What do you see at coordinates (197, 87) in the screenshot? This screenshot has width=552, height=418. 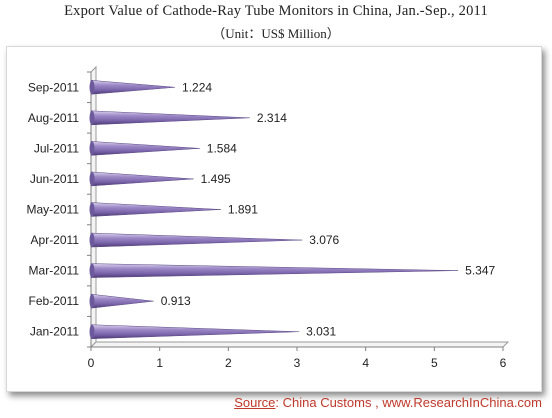 I see `value-label: 1.224` at bounding box center [197, 87].